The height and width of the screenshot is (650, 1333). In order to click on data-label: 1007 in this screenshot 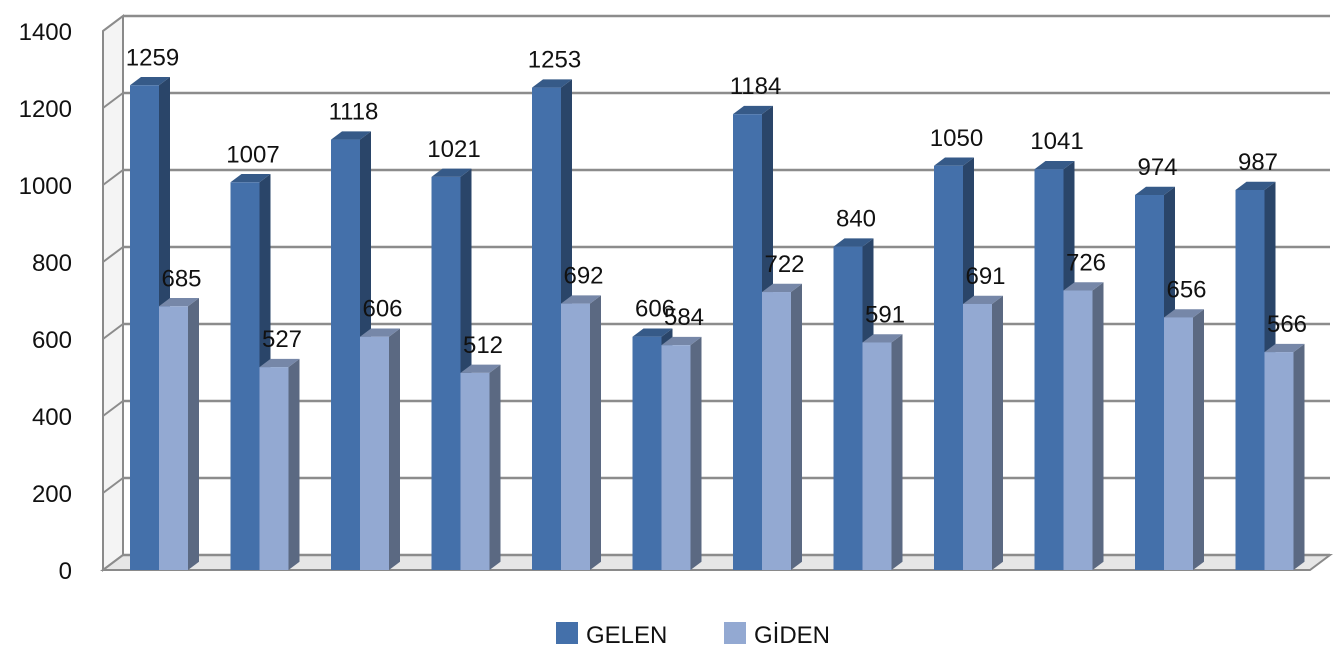, I will do `click(252, 154)`.